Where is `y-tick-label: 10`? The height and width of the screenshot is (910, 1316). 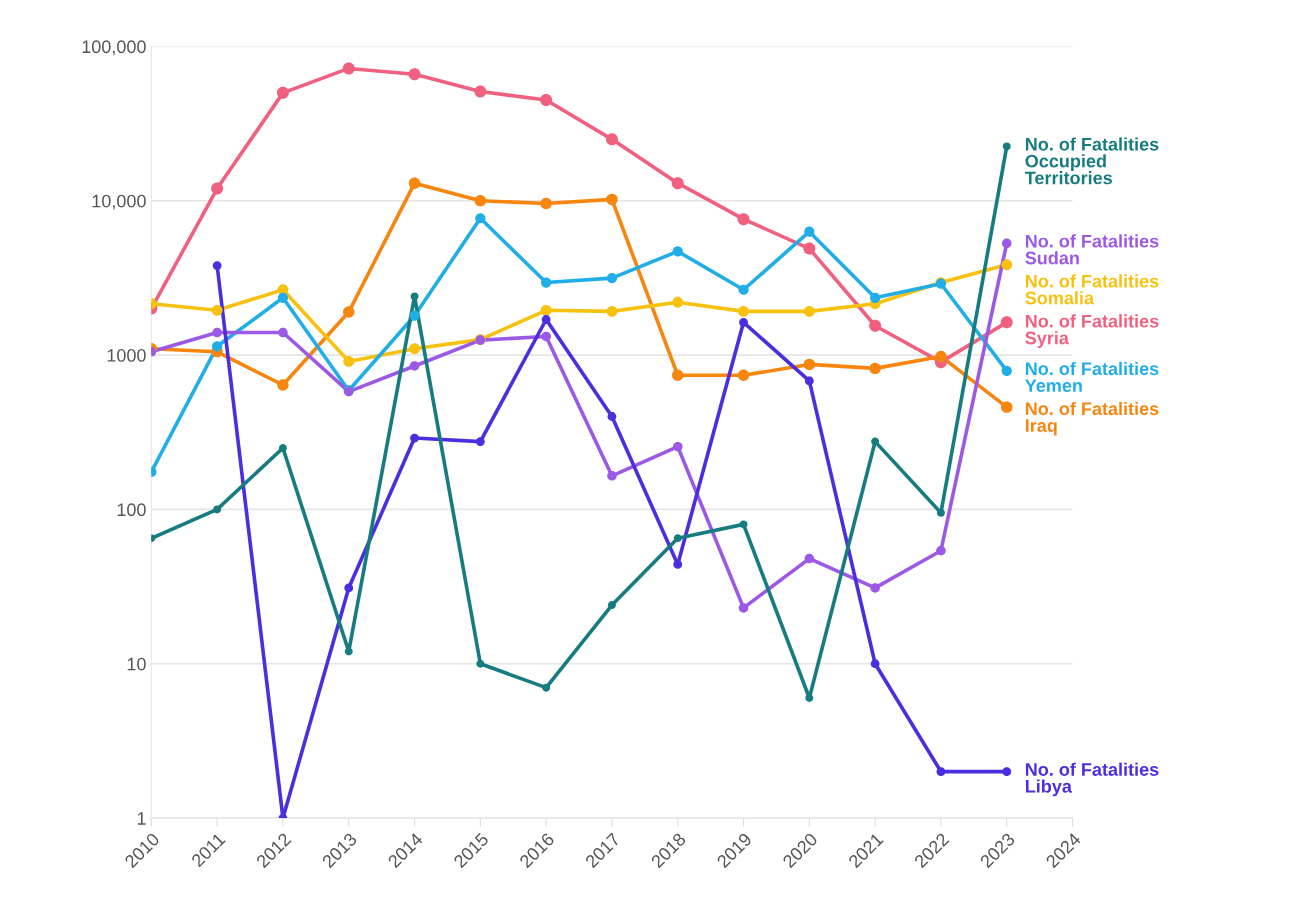 y-tick-label: 10 is located at coordinates (136, 664).